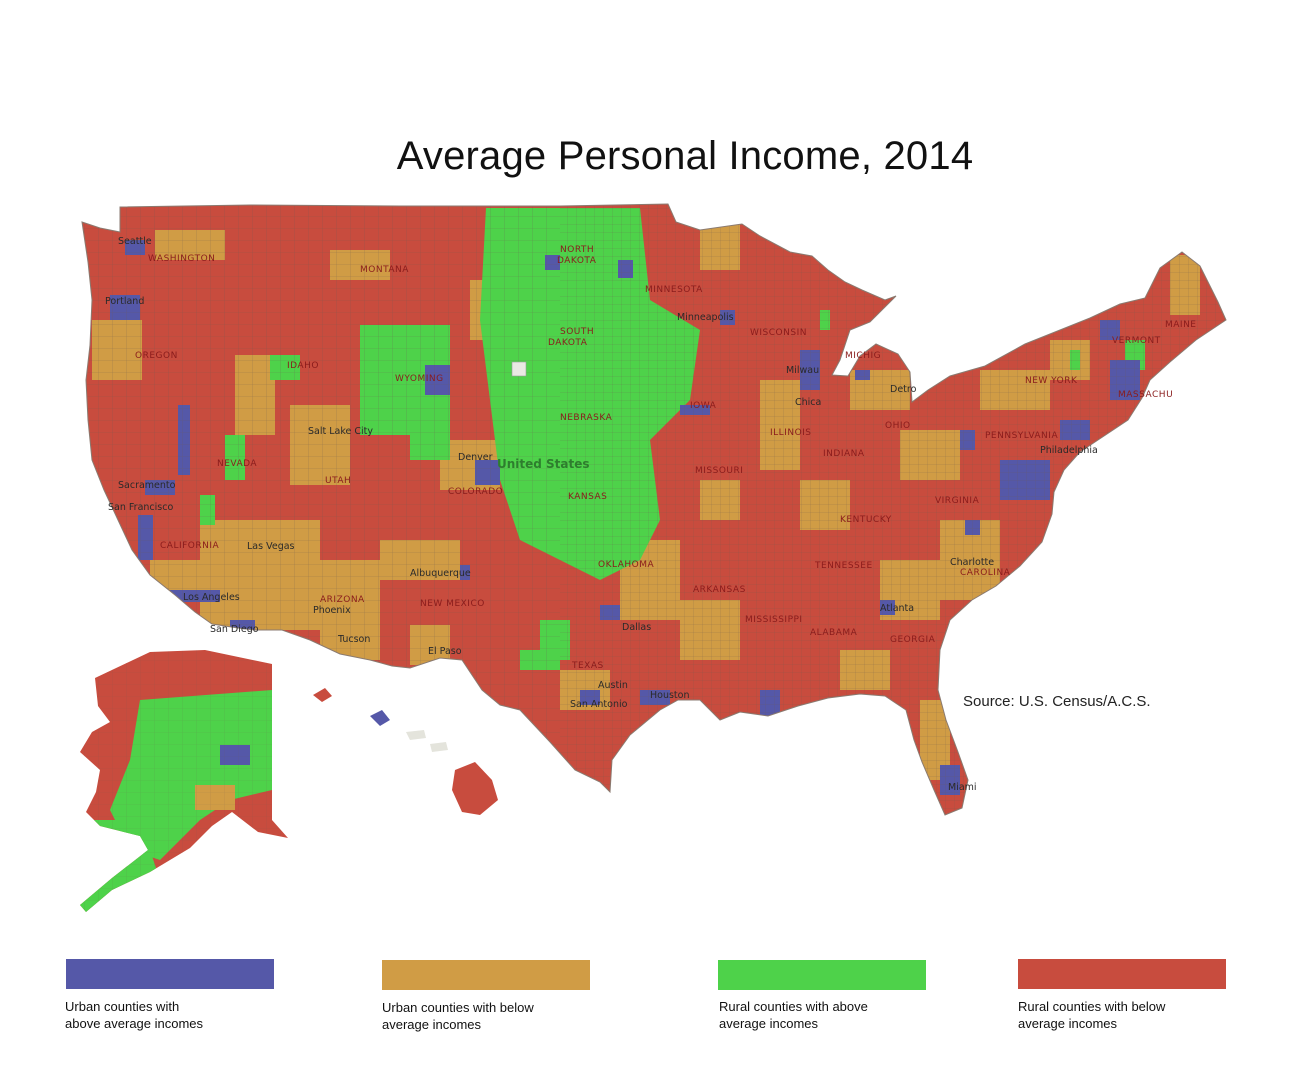 The image size is (1296, 1071). I want to click on legend-swatch-urban-above, so click(170, 974).